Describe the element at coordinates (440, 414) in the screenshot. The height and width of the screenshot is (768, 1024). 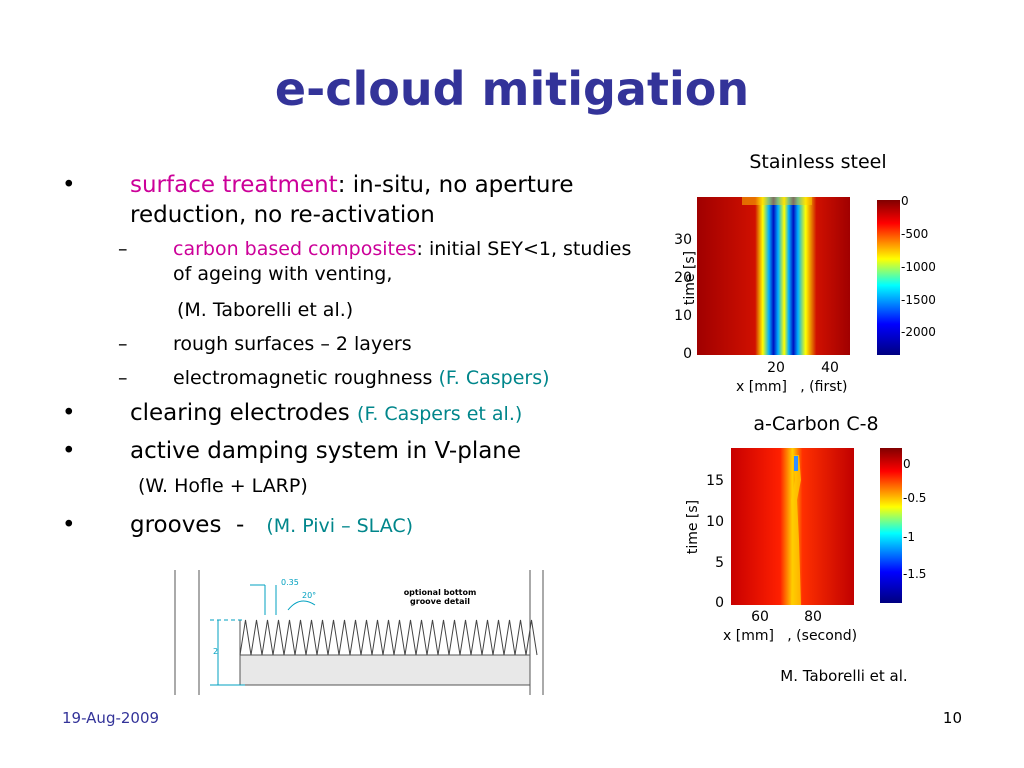
I see `reference: (F. Caspers et al.)` at that location.